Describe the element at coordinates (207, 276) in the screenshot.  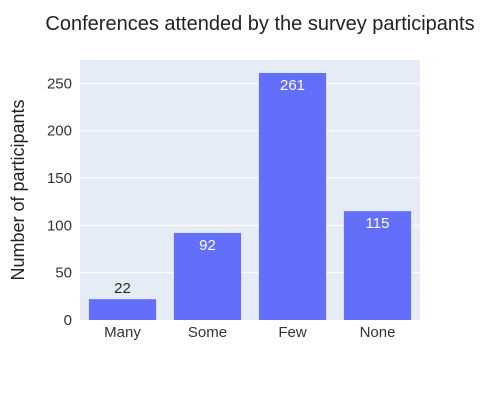
I see `bar-some` at that location.